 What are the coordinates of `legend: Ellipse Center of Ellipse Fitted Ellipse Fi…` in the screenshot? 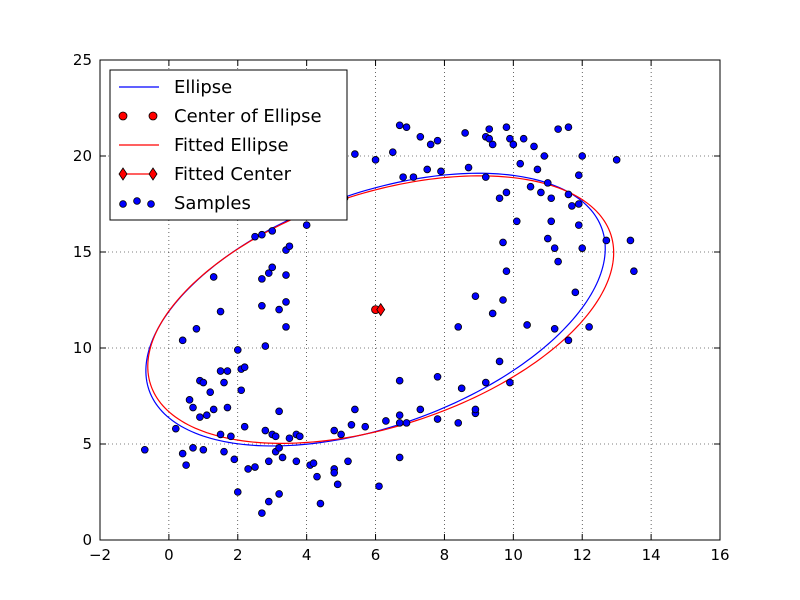 It's located at (228, 145).